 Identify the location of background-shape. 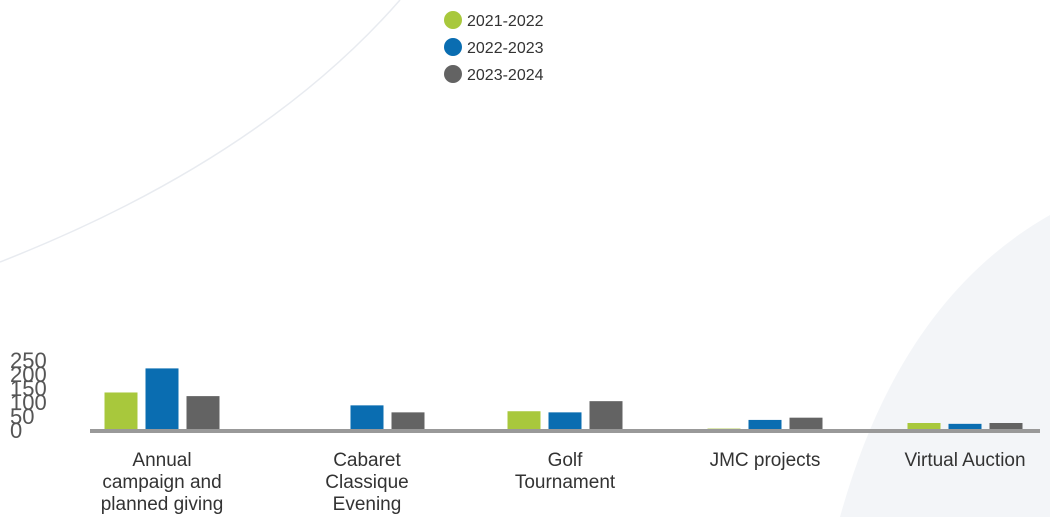
(945, 366).